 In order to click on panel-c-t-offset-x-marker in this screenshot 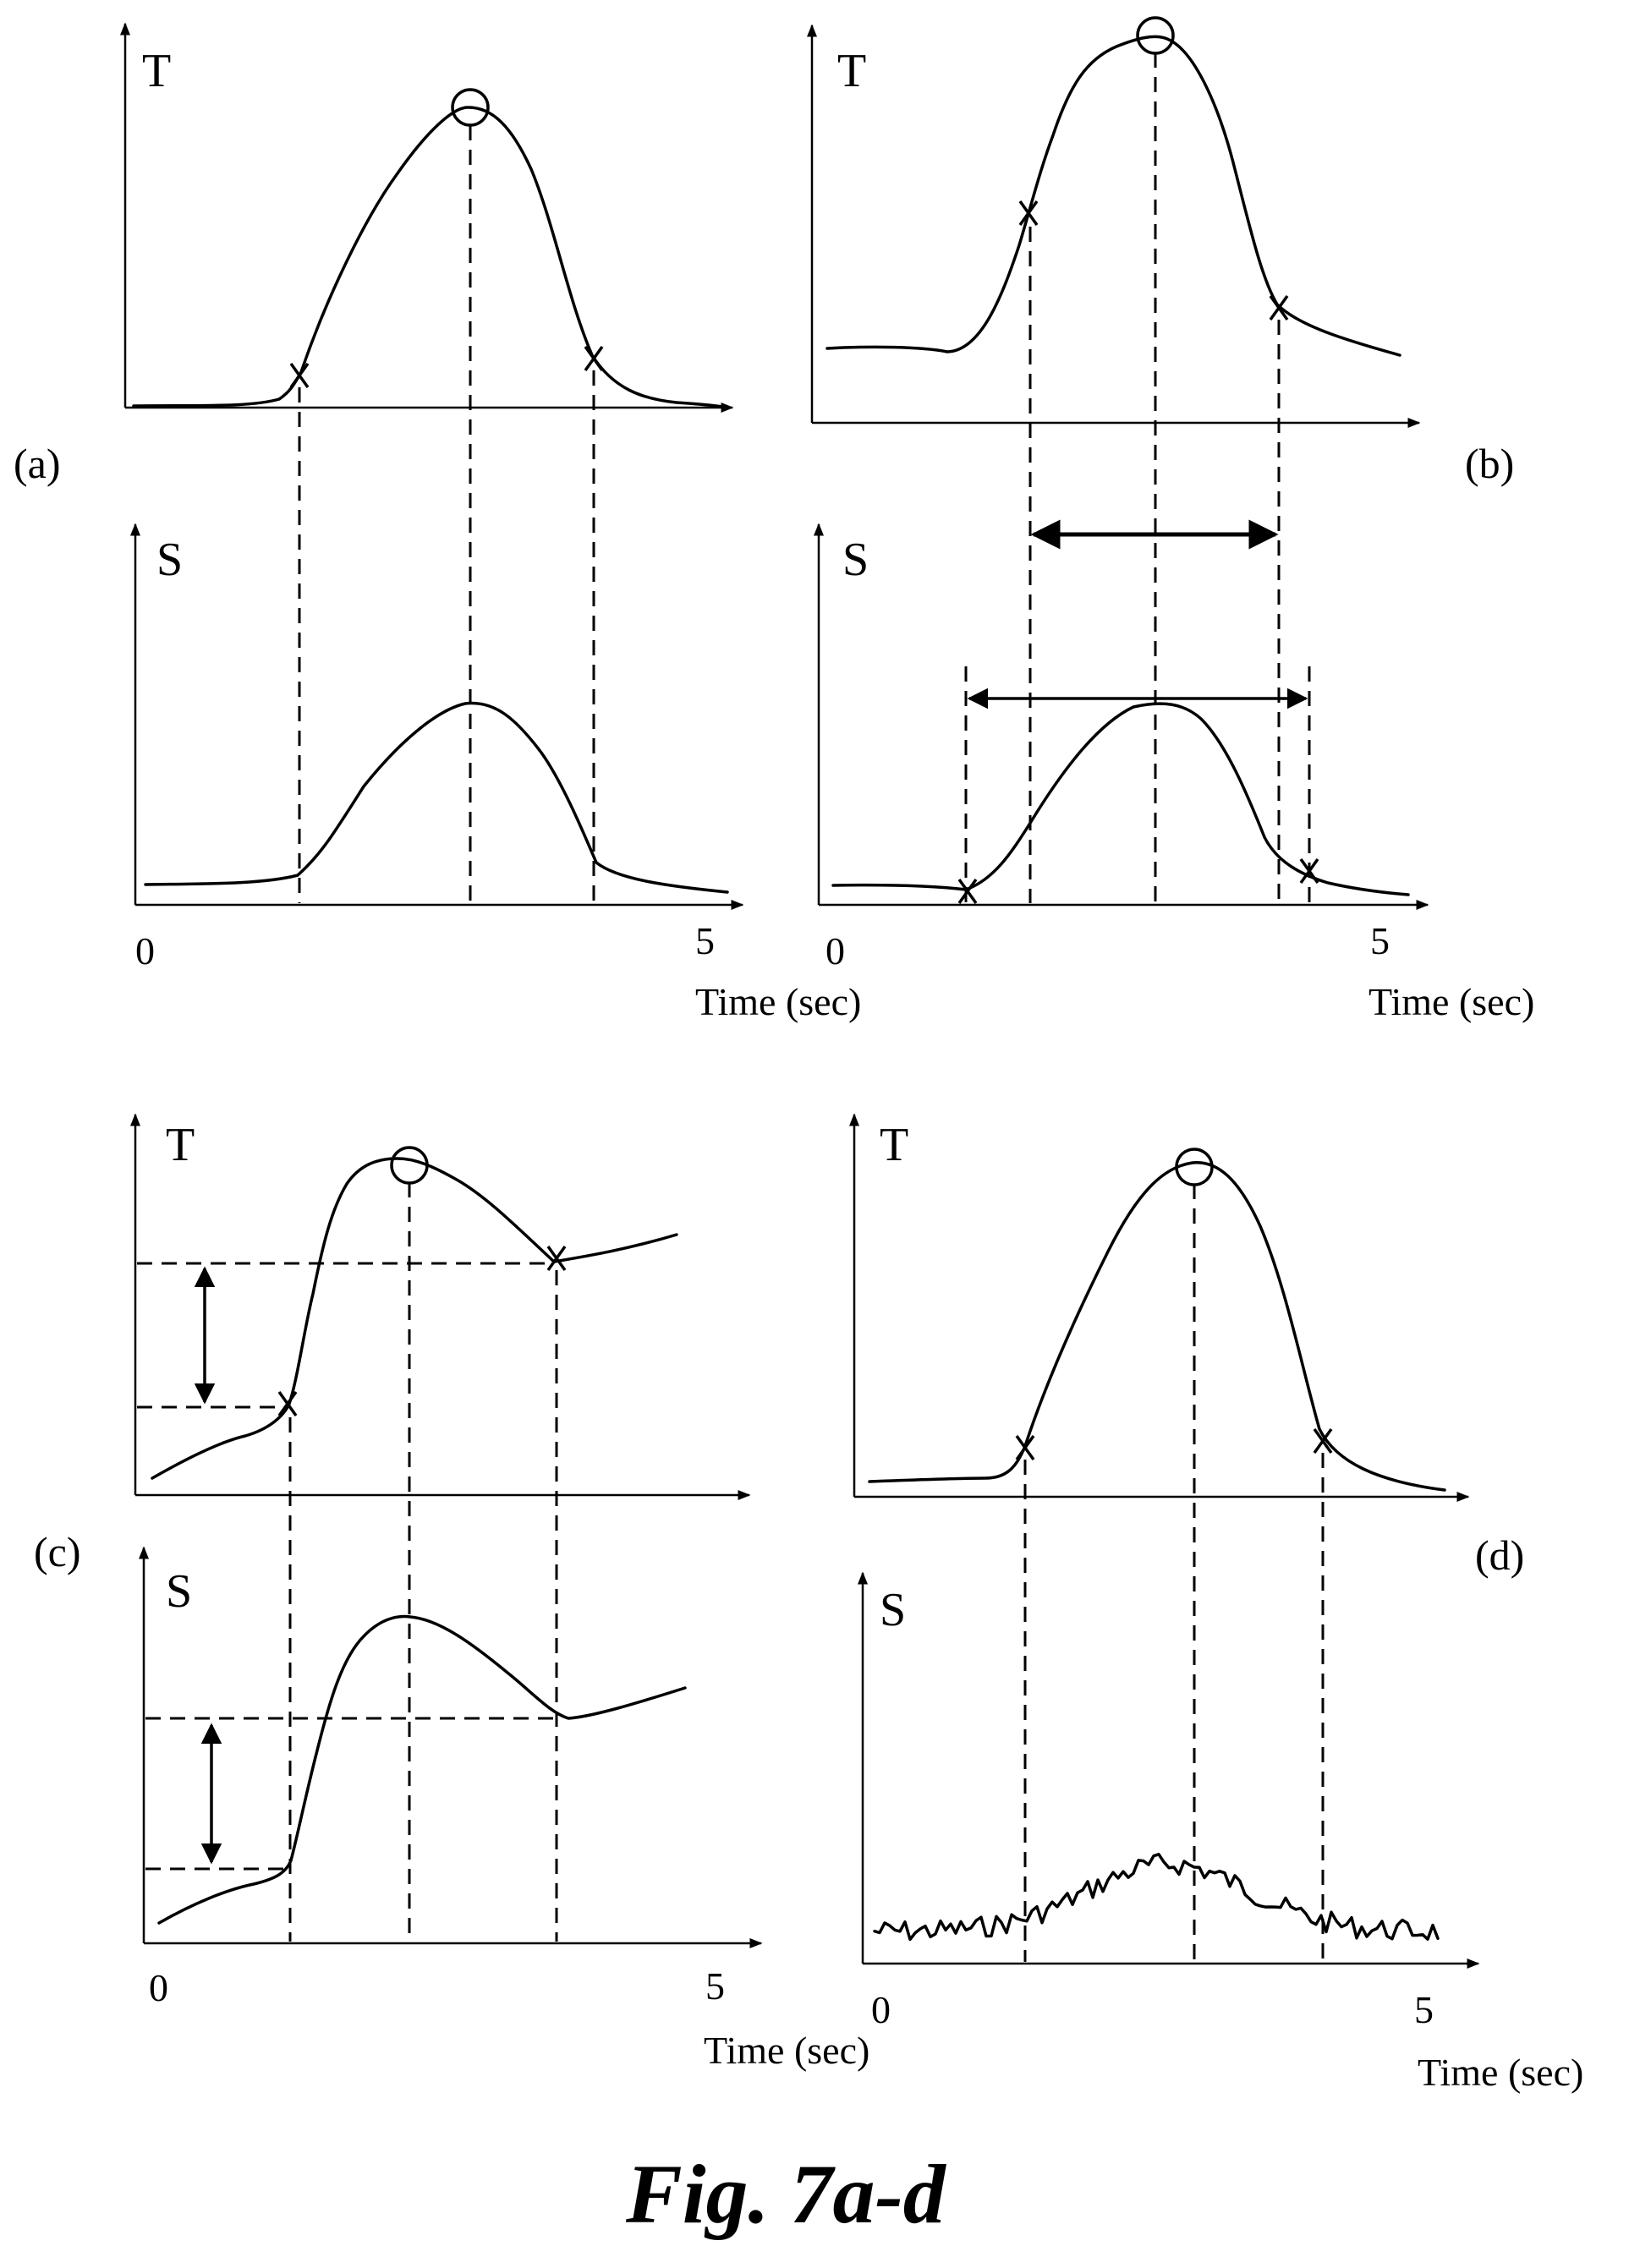, I will do `click(556, 1258)`.